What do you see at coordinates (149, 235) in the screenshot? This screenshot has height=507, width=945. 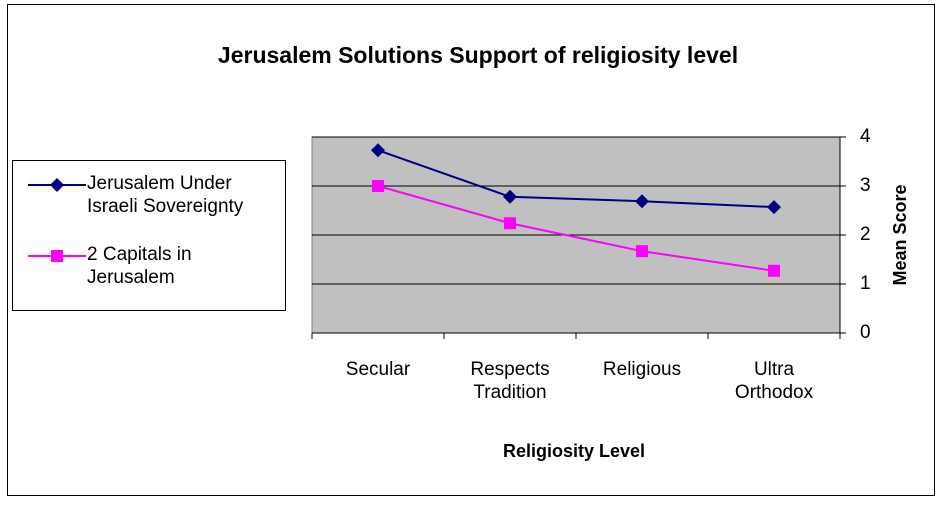 I see `legend-box` at bounding box center [149, 235].